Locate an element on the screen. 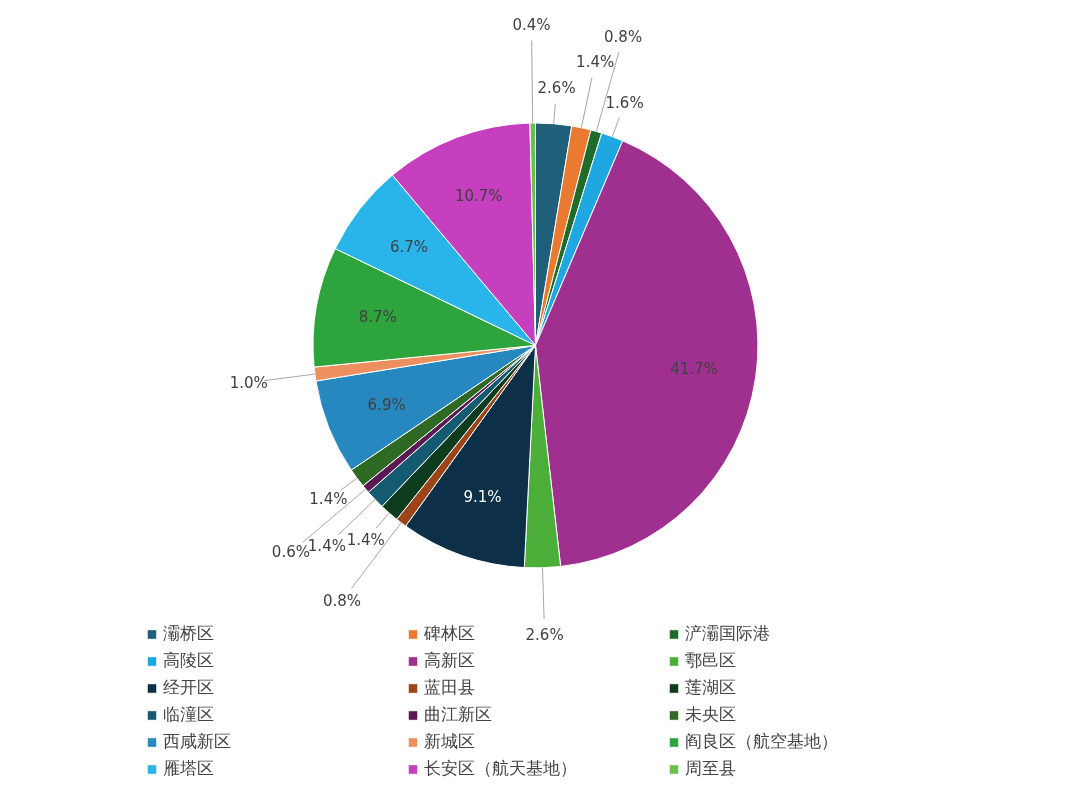 This screenshot has width=1080, height=796. legend-label: 鄠邑区 is located at coordinates (710, 660).